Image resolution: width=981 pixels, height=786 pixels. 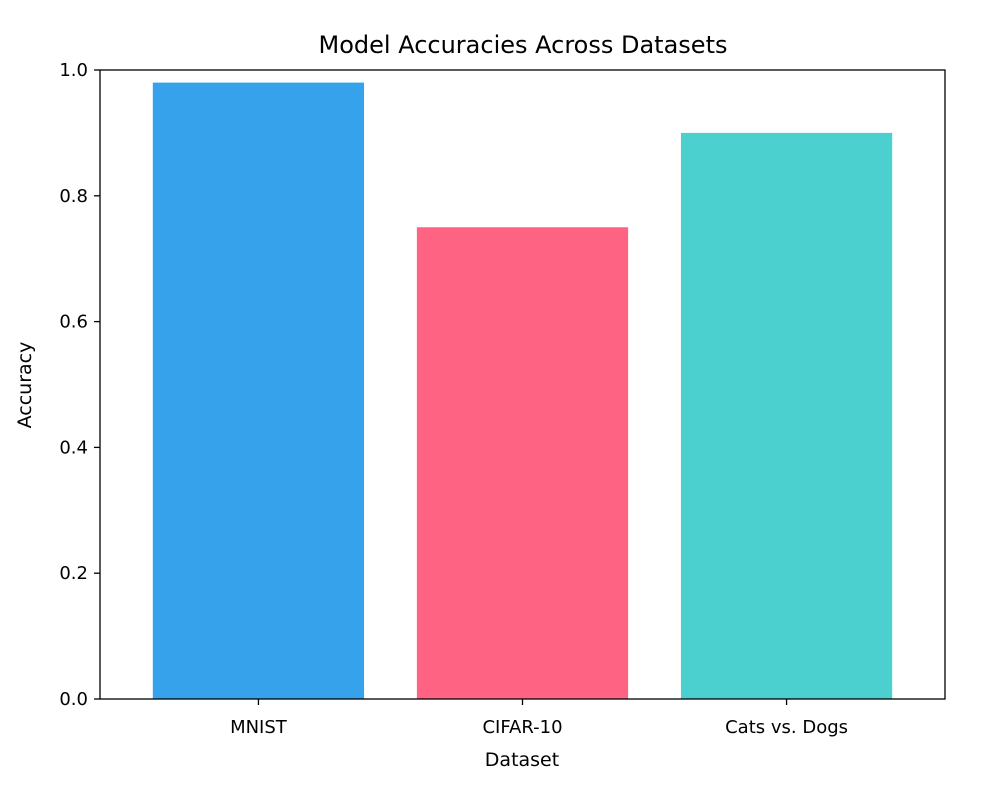 I want to click on y-tick-label: 0.4, so click(x=73, y=447).